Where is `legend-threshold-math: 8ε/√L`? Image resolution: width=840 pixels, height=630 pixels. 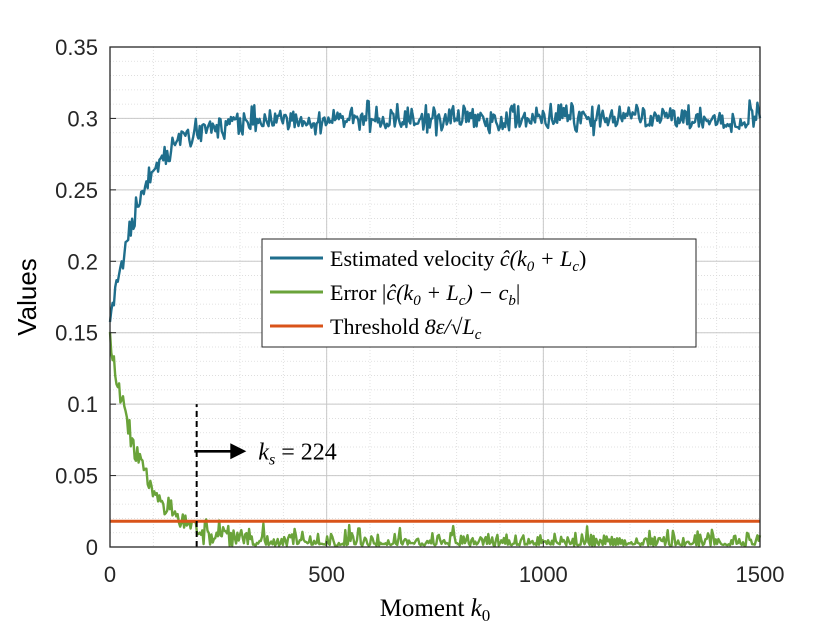
legend-threshold-math: 8ε/√L is located at coordinates (450, 326).